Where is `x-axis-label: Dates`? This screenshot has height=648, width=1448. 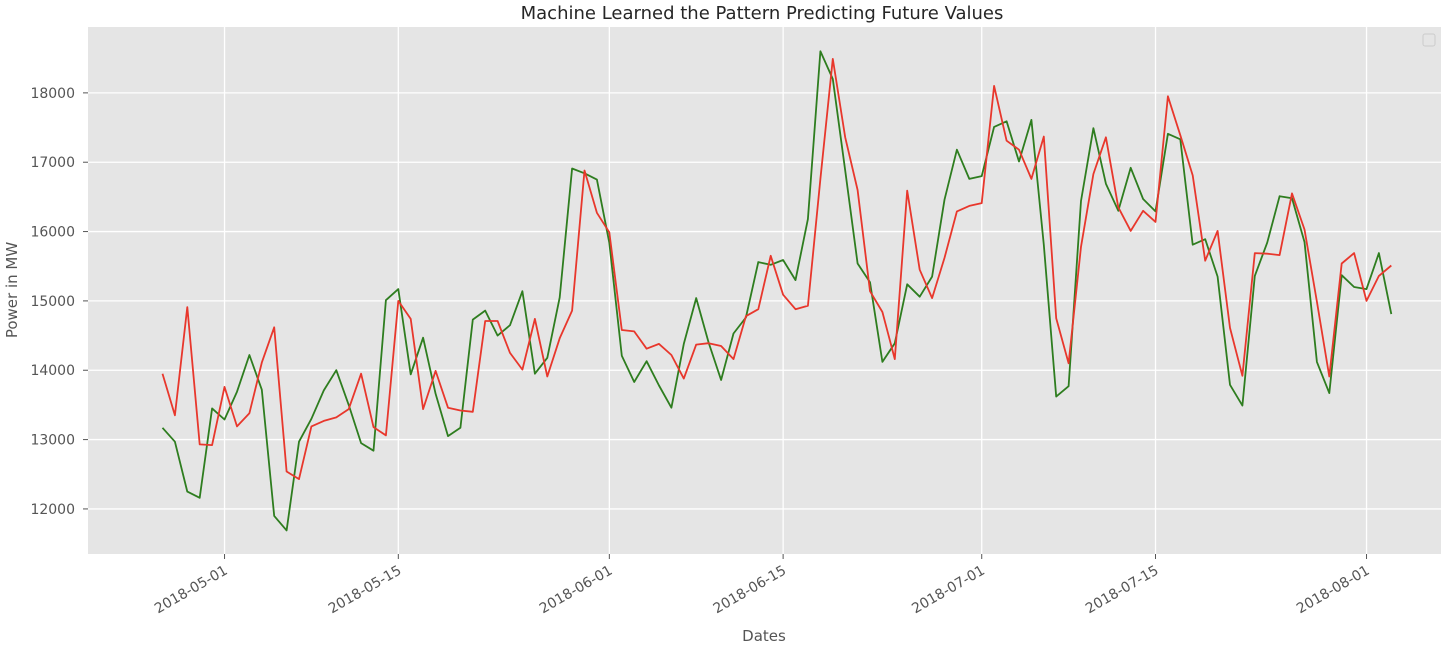
x-axis-label: Dates is located at coordinates (764, 636).